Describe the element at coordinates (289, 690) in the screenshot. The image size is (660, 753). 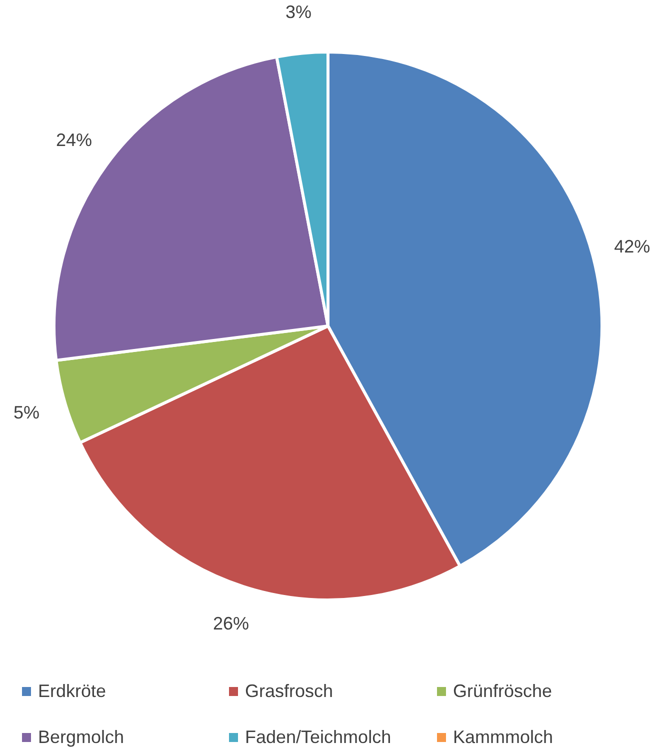
I see `legend-label: Grasfrosch` at that location.